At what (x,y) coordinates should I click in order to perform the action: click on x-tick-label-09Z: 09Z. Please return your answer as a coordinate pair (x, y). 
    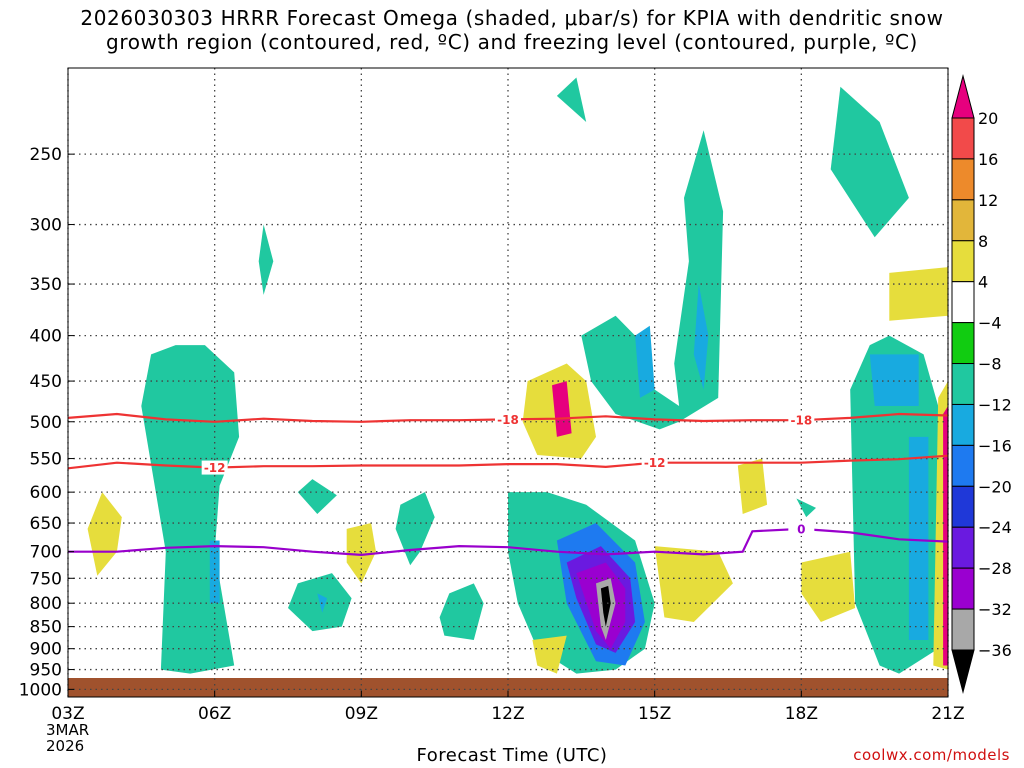
    Looking at the image, I should click on (361, 714).